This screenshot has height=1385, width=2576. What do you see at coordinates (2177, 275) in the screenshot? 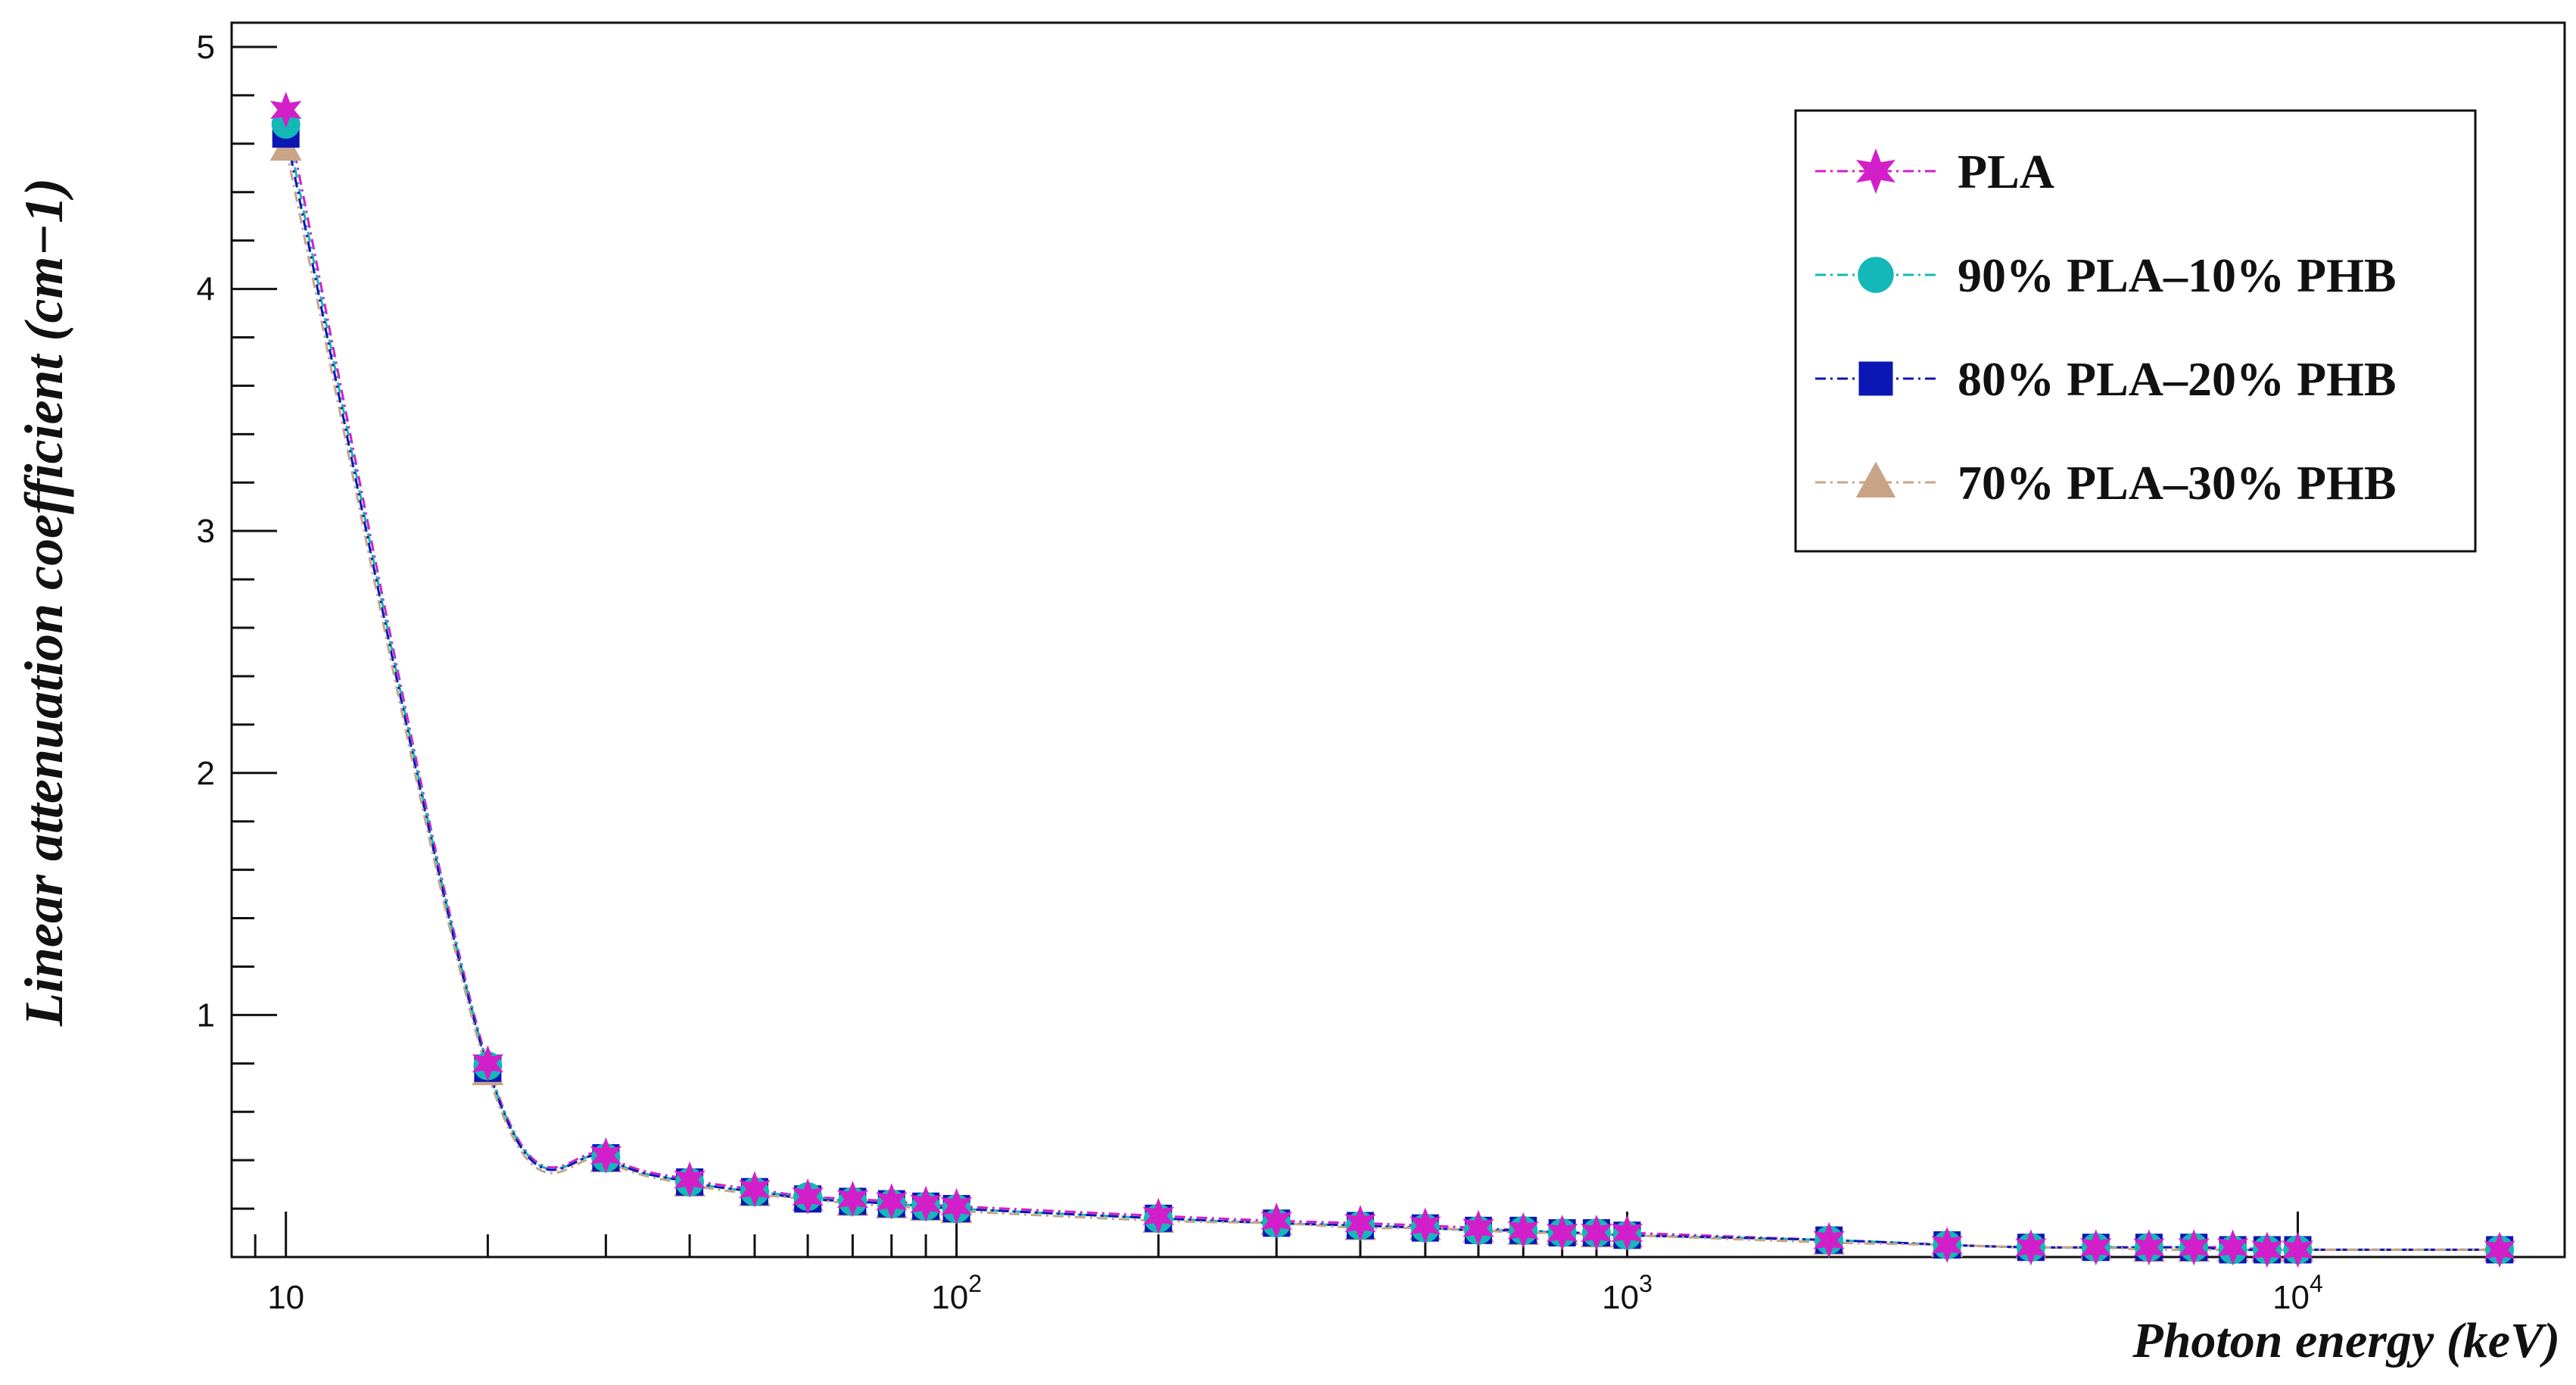
I see `legend-label: 90% PLA–10% PHB` at bounding box center [2177, 275].